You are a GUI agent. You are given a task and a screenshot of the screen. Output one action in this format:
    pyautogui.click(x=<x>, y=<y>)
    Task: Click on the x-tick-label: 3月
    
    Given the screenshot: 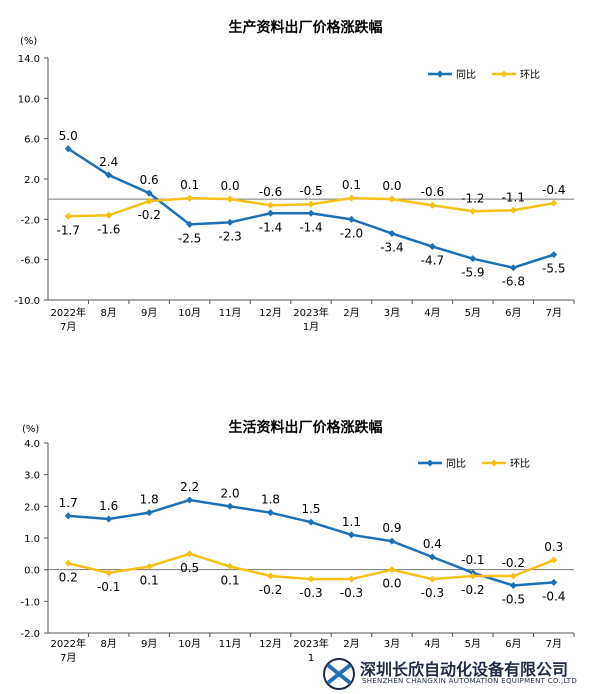 What is the action you would take?
    pyautogui.click(x=392, y=644)
    